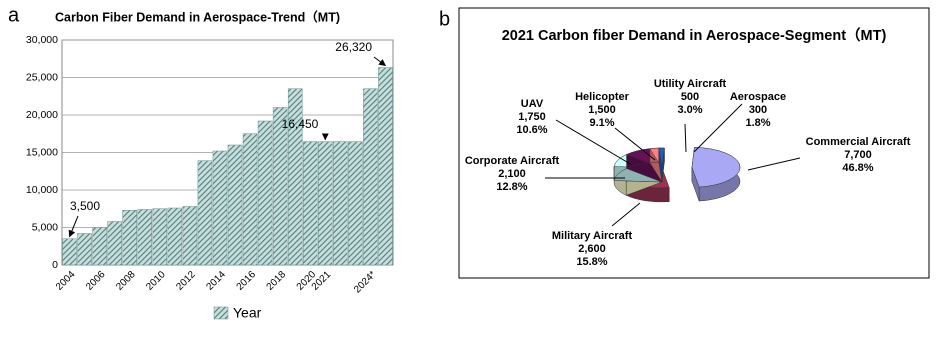  I want to click on x-tick-label: 2014, so click(216, 281).